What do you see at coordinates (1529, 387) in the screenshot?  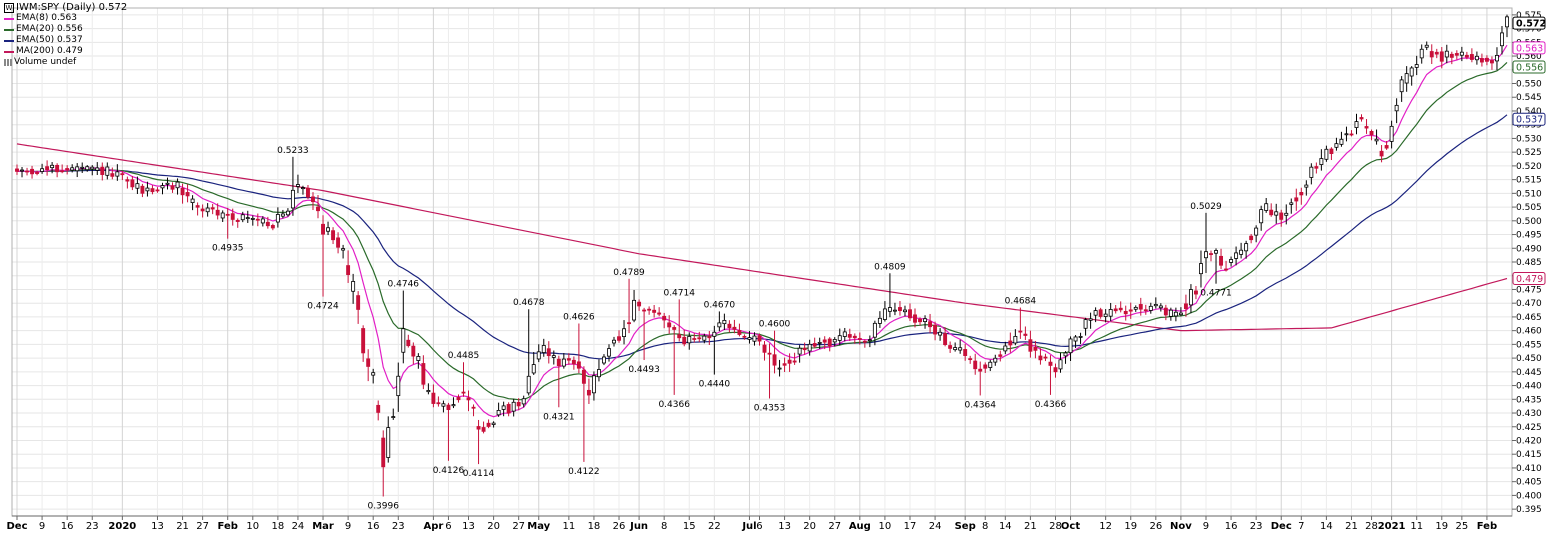 I see `y-tick-label: 0.440` at bounding box center [1529, 387].